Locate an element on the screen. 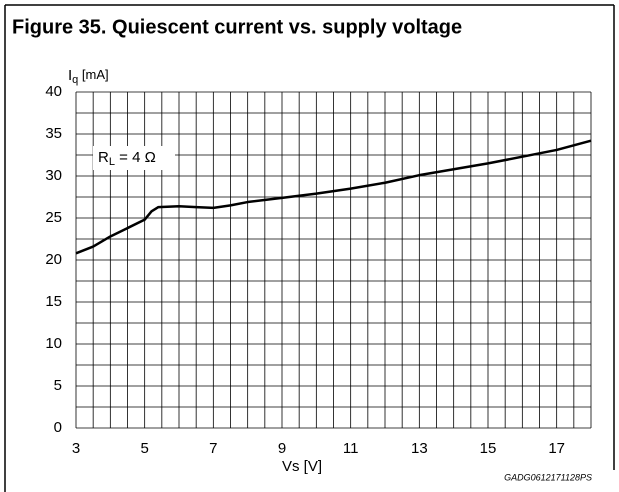 Image resolution: width=619 pixels, height=492 pixels. x-tick-label: 5 is located at coordinates (144, 448).